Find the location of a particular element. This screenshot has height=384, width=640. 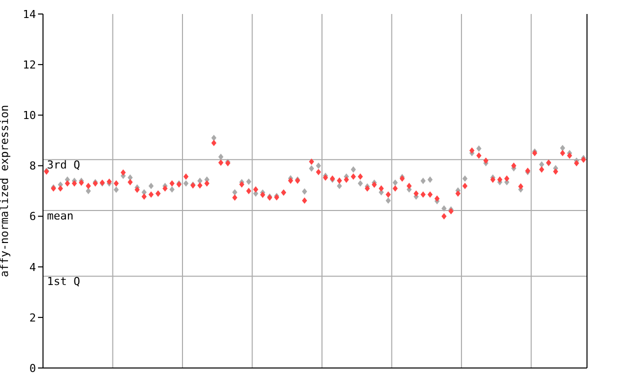

ref-line-label: 3rd Q is located at coordinates (63, 165).